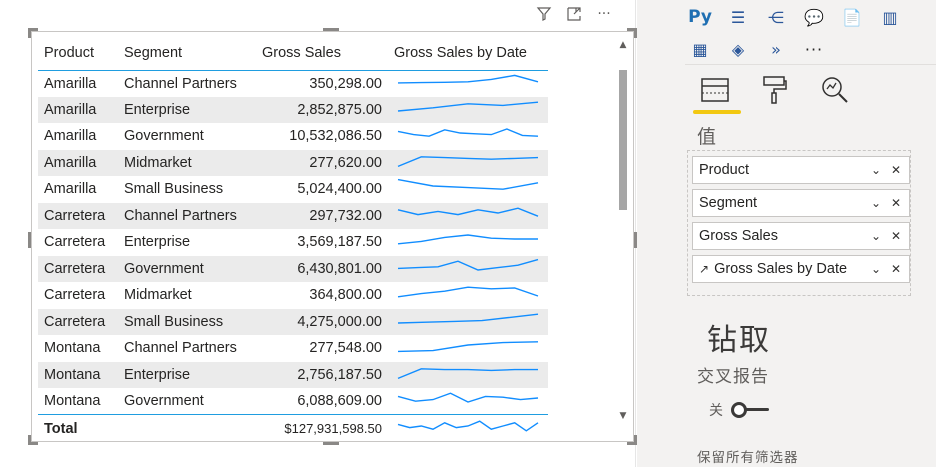 Image resolution: width=936 pixels, height=467 pixels. What do you see at coordinates (78, 215) in the screenshot?
I see `product-cell: Carretera` at bounding box center [78, 215].